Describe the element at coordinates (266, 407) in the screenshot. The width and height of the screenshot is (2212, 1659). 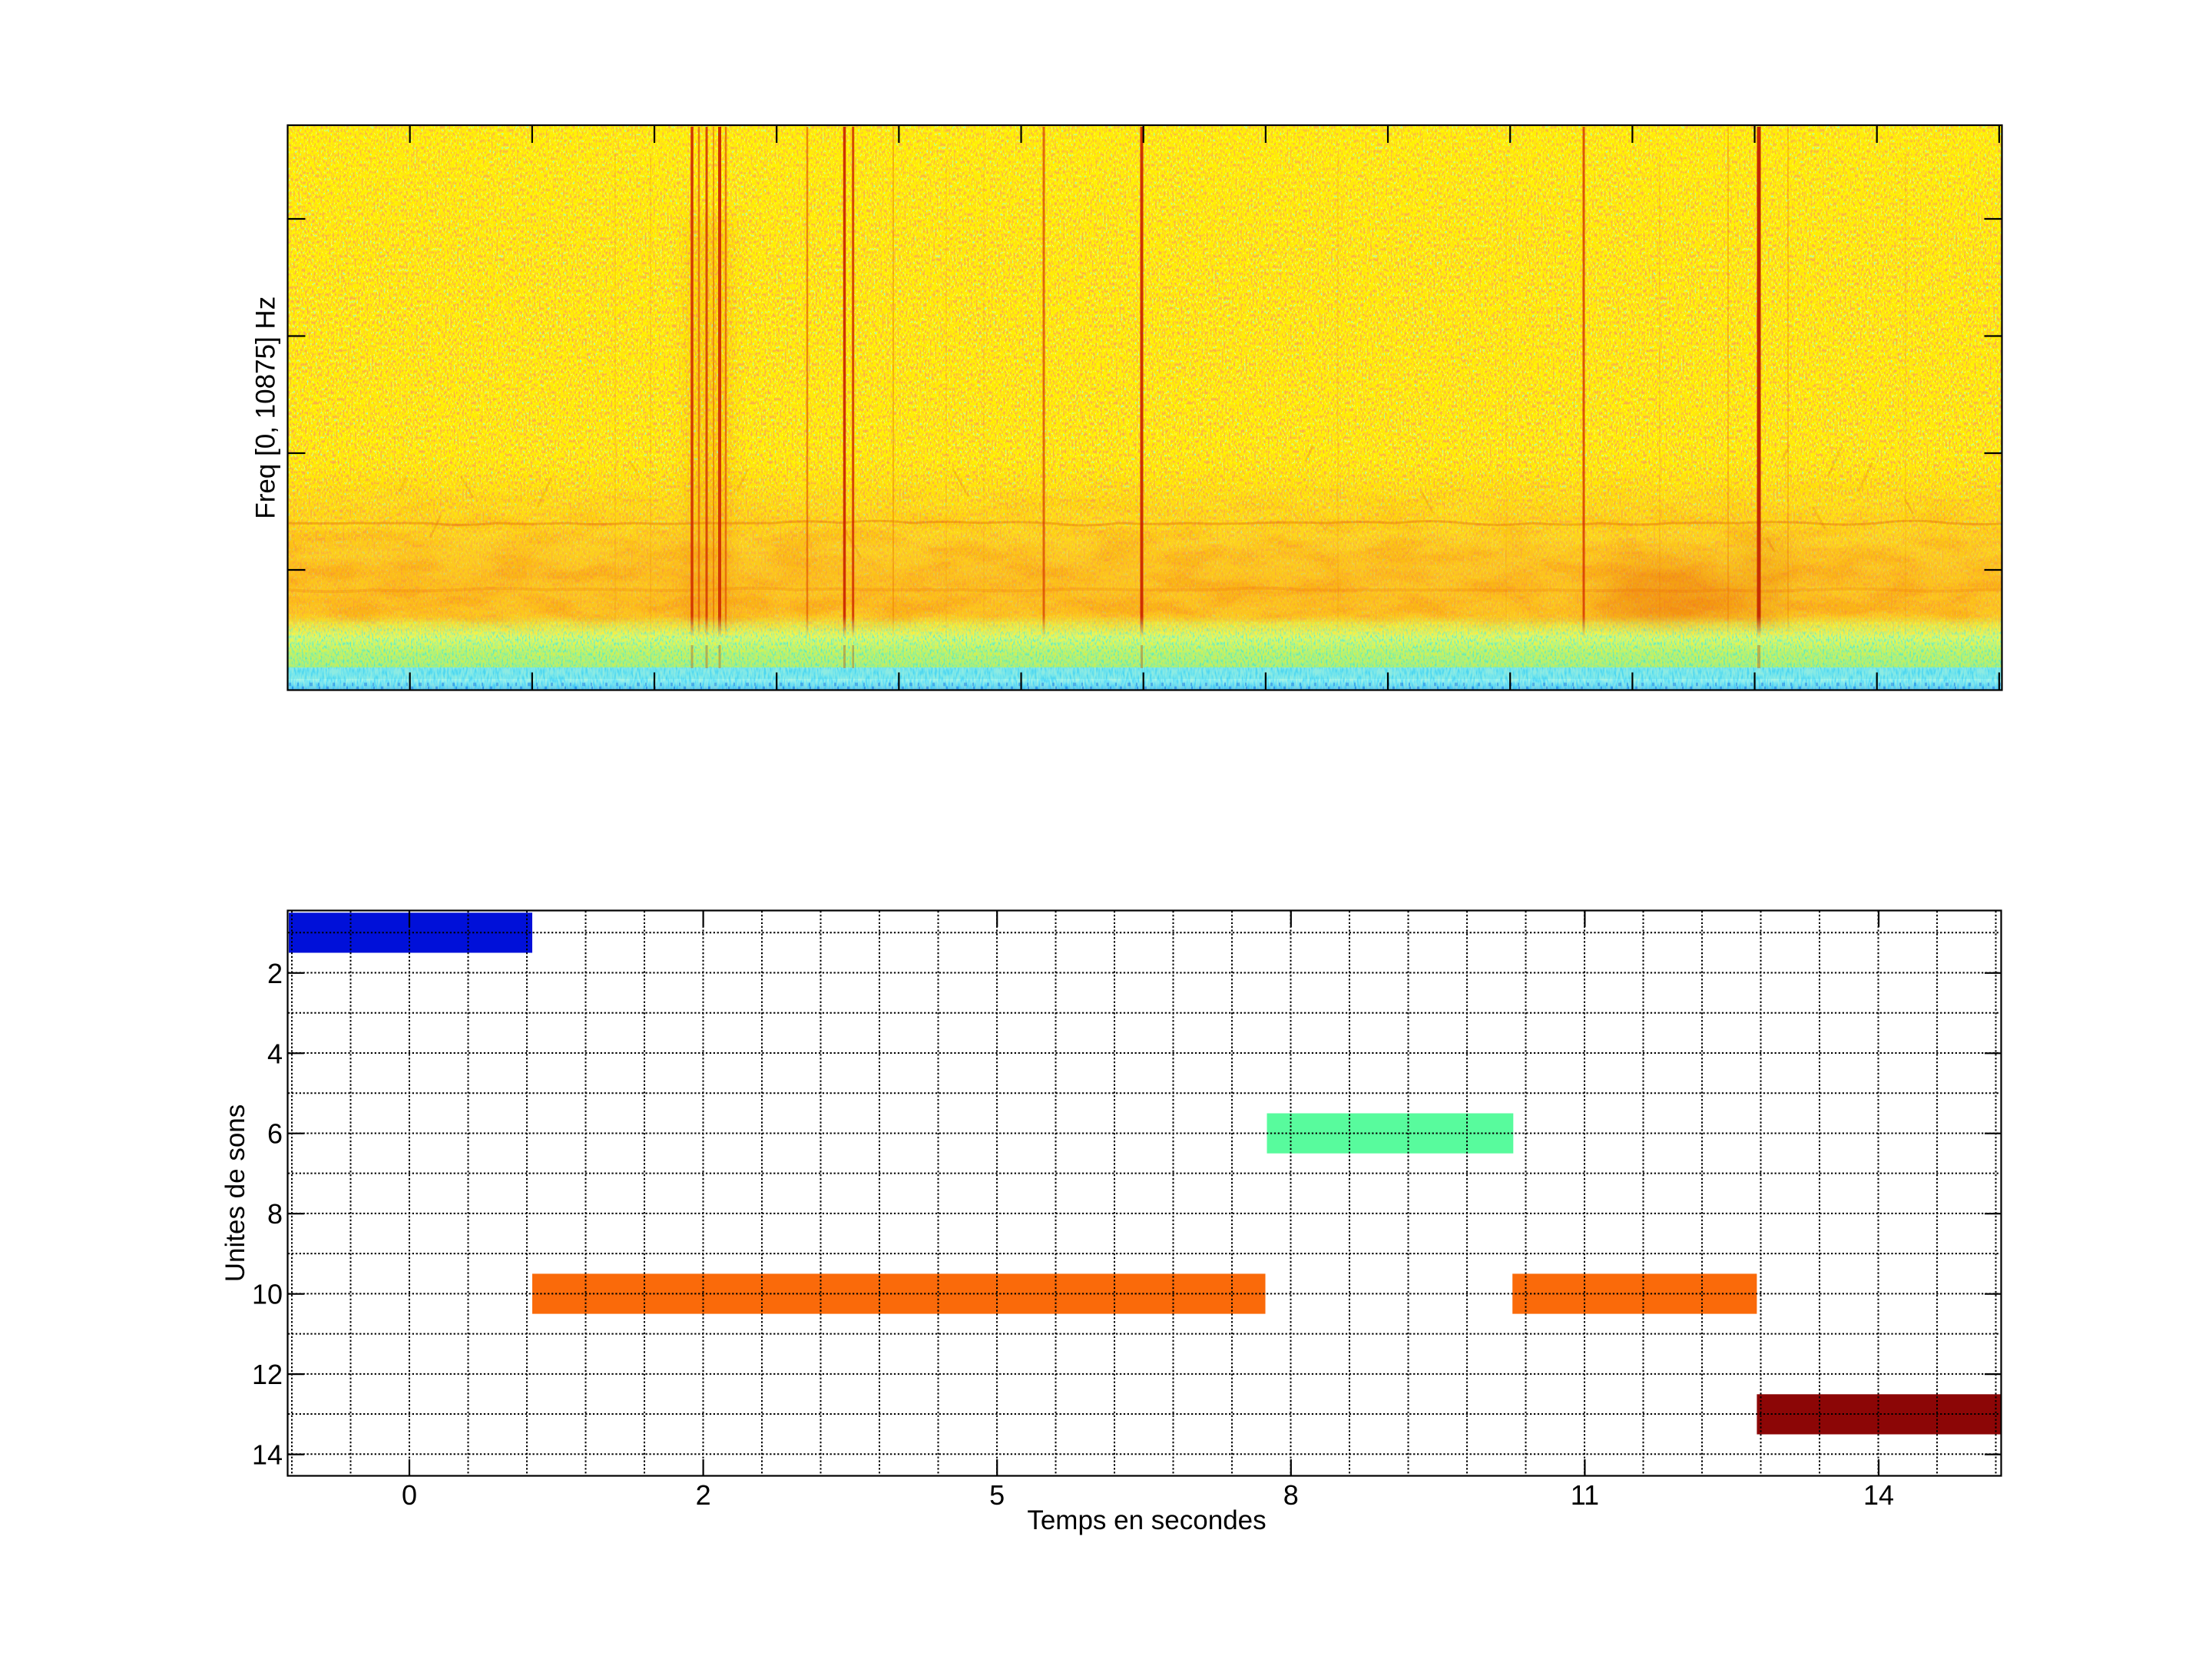
I see `svg-text: Freq [0, 10875] Hz` at that location.